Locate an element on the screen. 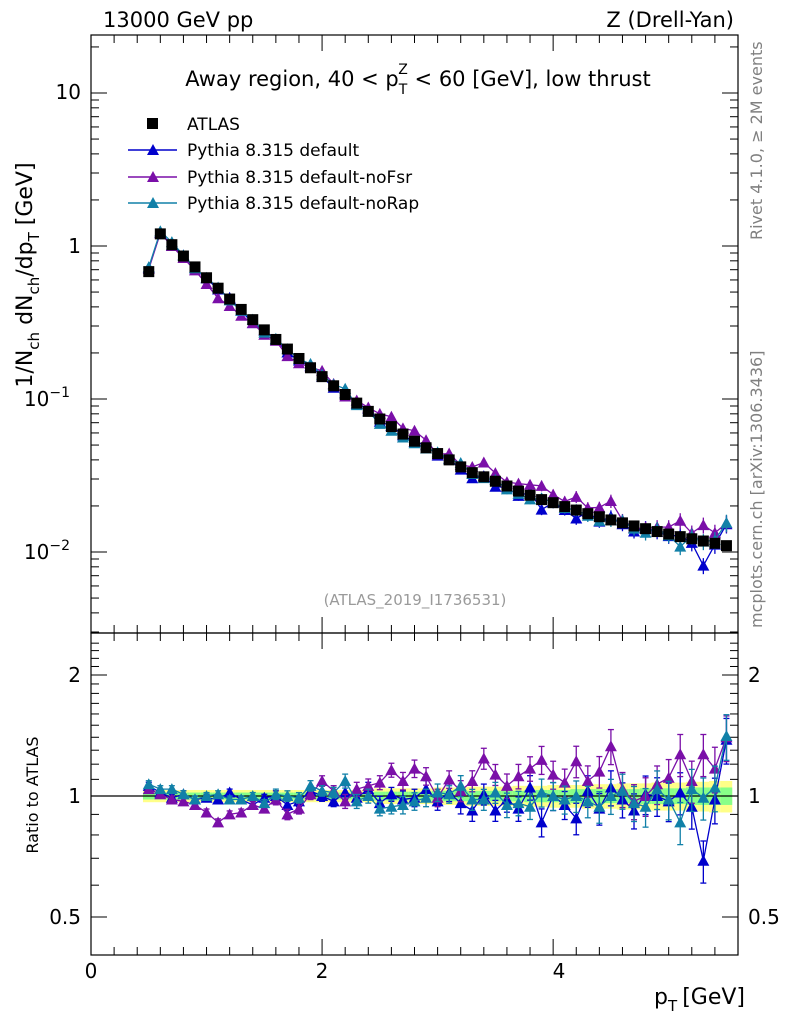  x-axis-label: pT [GeV] is located at coordinates (699, 1000).